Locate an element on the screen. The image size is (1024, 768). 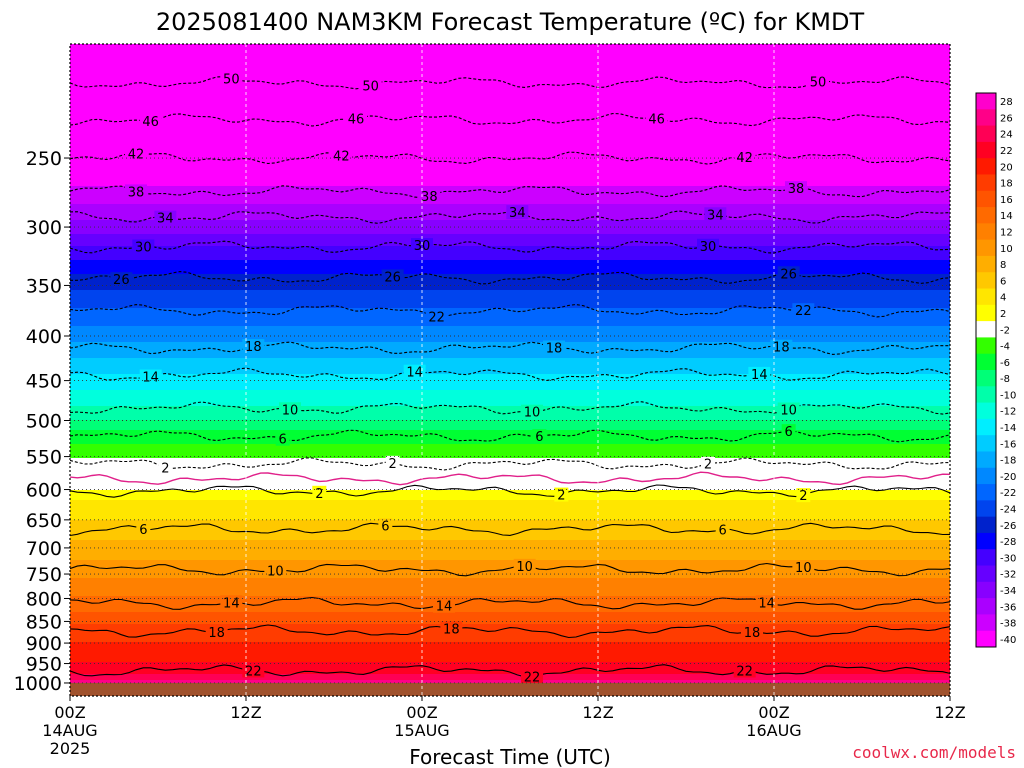
colorbar-label: -32 is located at coordinates (1008, 575).